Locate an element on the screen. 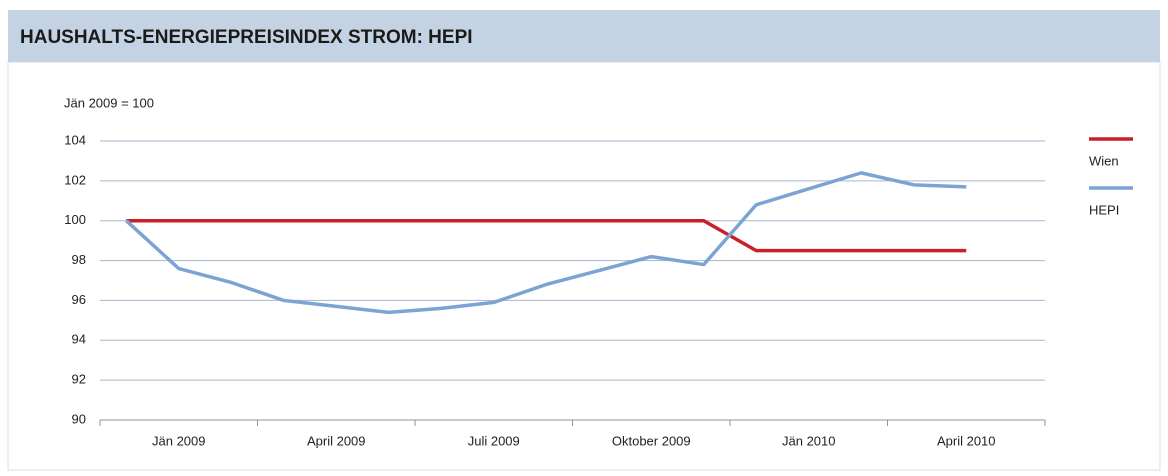 This screenshot has width=1168, height=476. header-bar is located at coordinates (584, 36).